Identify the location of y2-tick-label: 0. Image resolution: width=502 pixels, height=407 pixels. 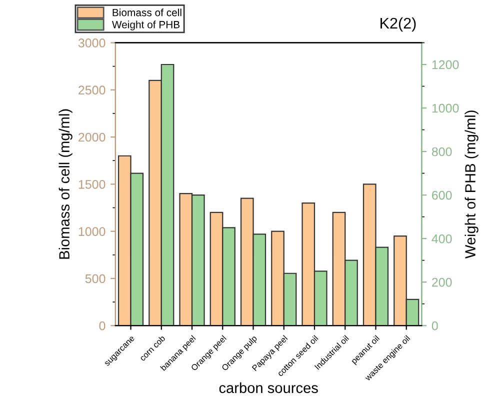
(435, 325).